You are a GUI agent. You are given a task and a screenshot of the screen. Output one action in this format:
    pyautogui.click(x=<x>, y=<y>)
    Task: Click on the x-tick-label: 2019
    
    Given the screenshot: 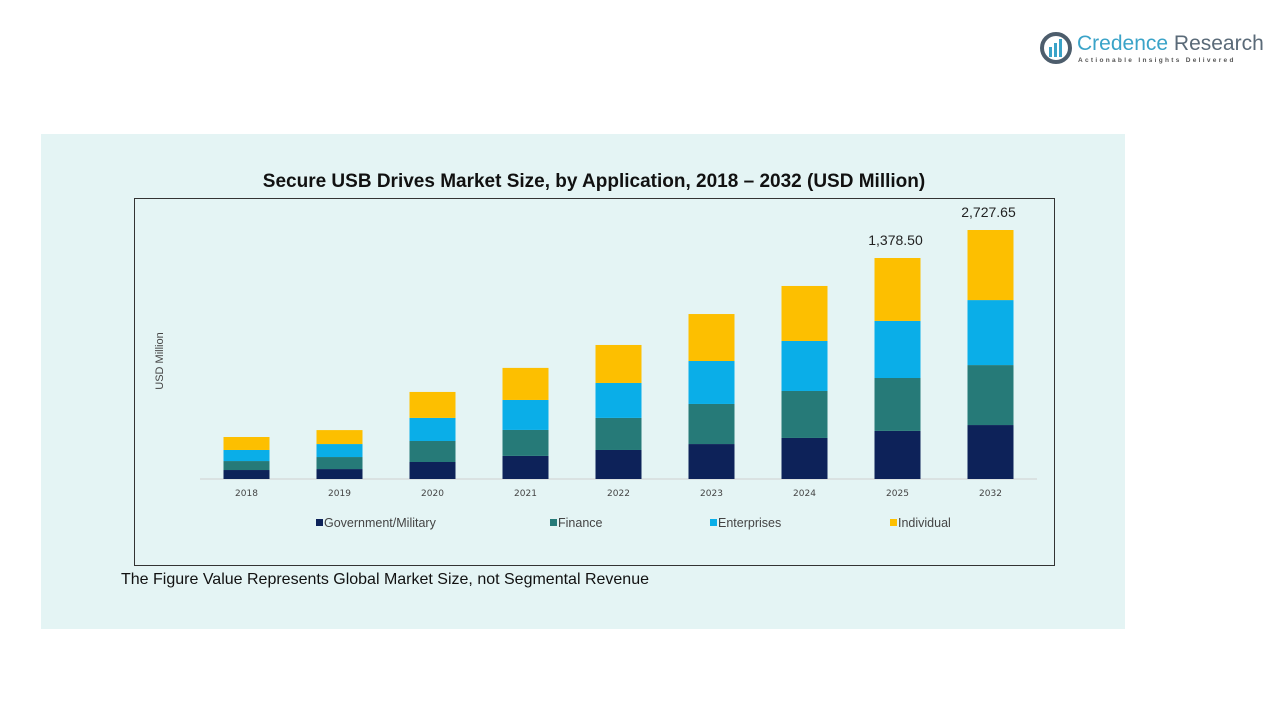 What is the action you would take?
    pyautogui.click(x=339, y=494)
    